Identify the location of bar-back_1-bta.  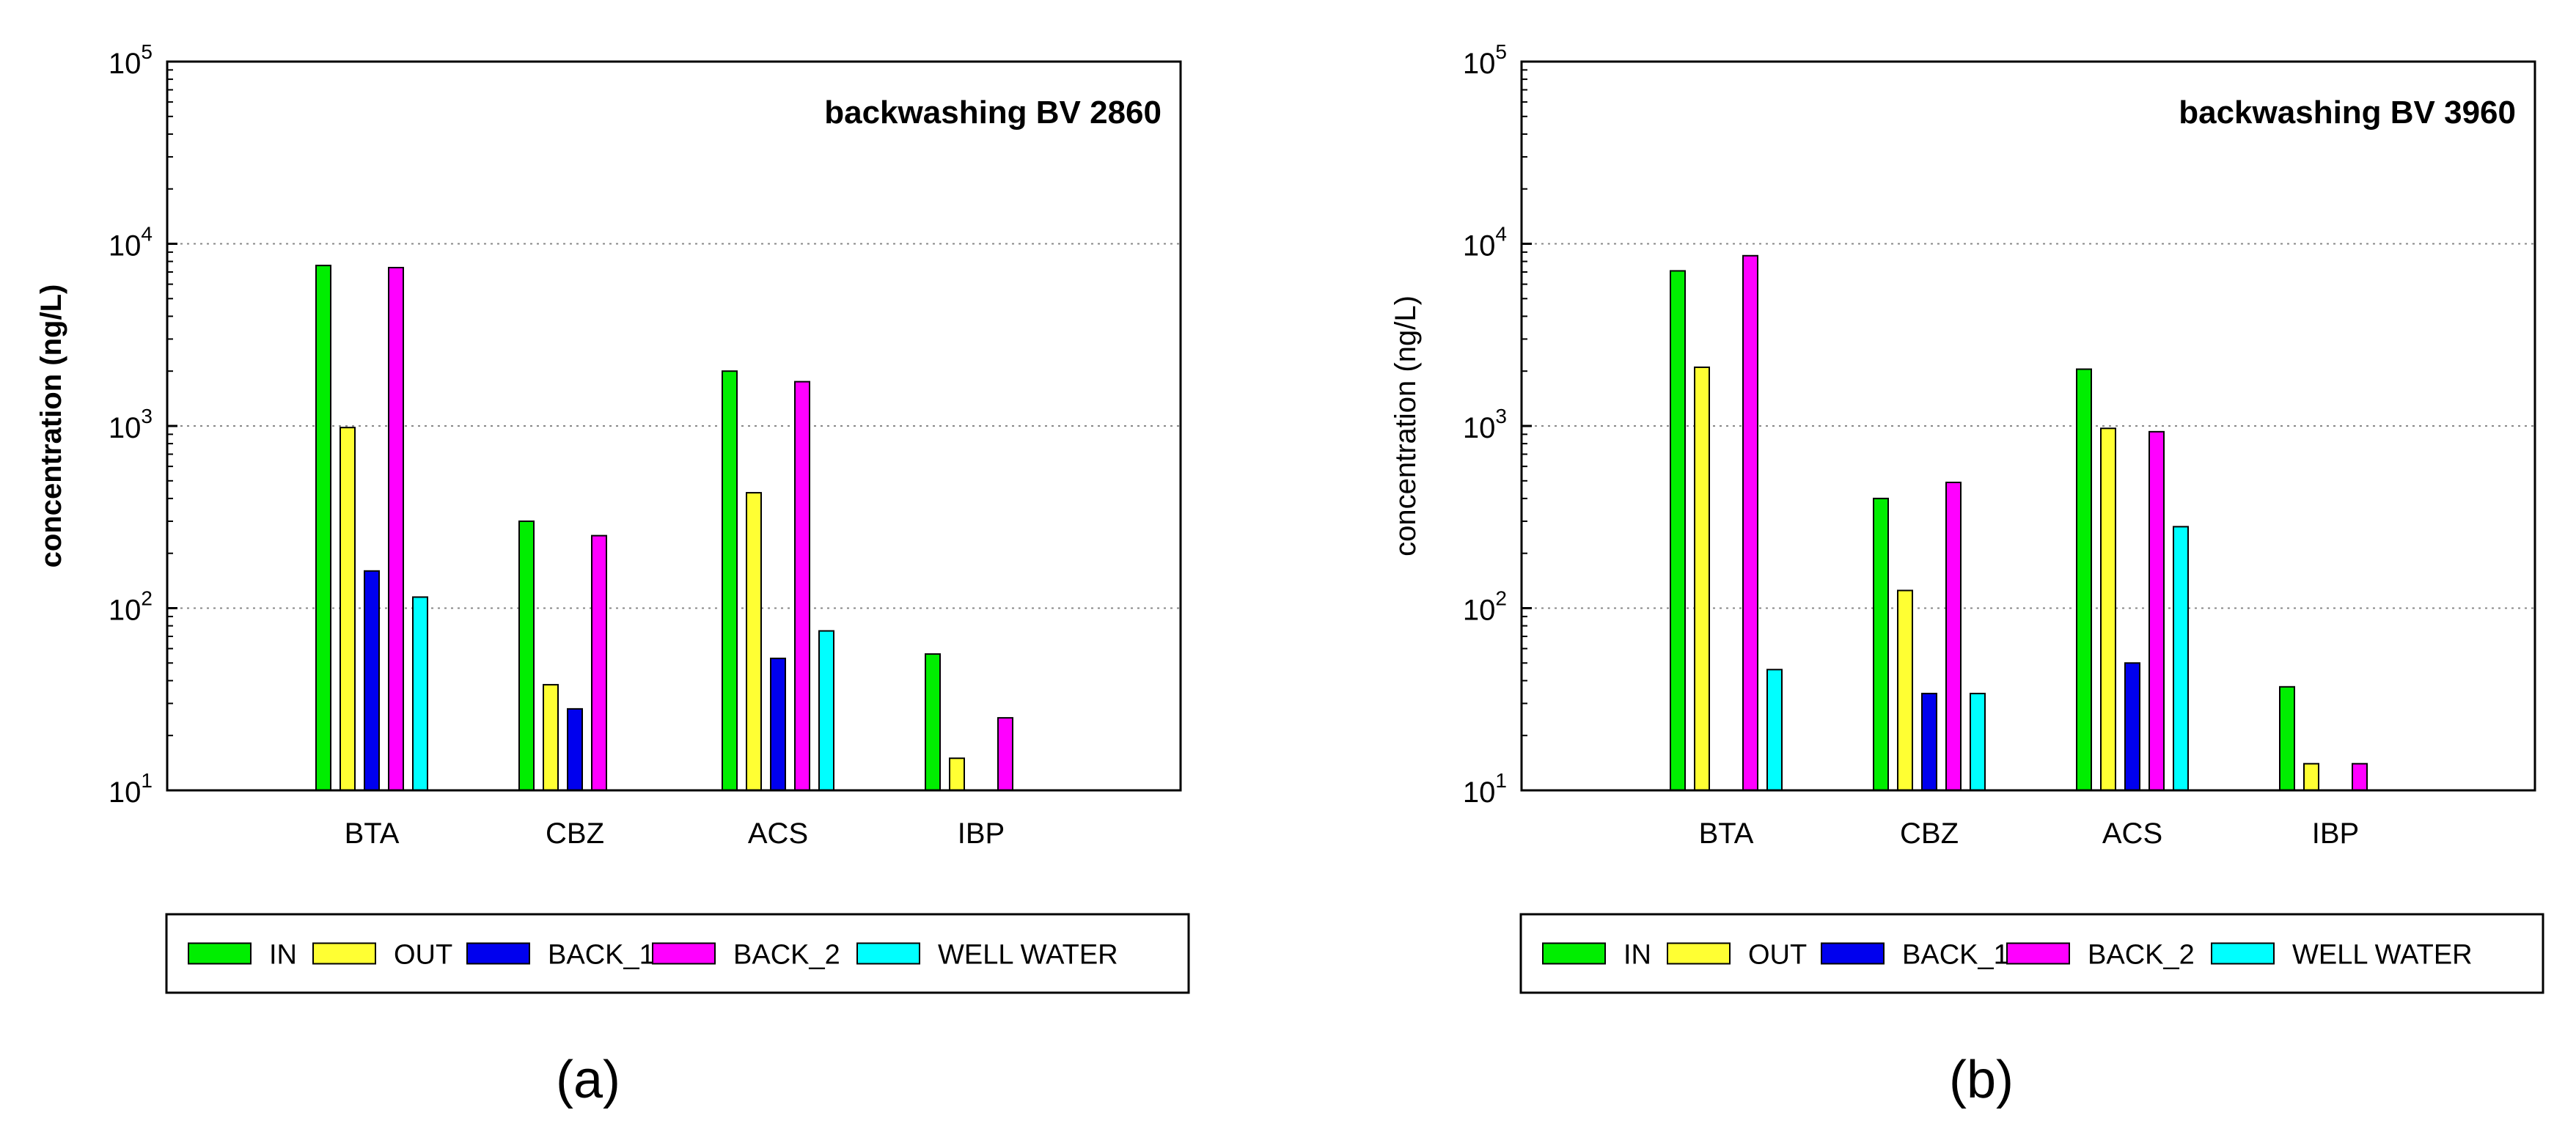
(372, 680).